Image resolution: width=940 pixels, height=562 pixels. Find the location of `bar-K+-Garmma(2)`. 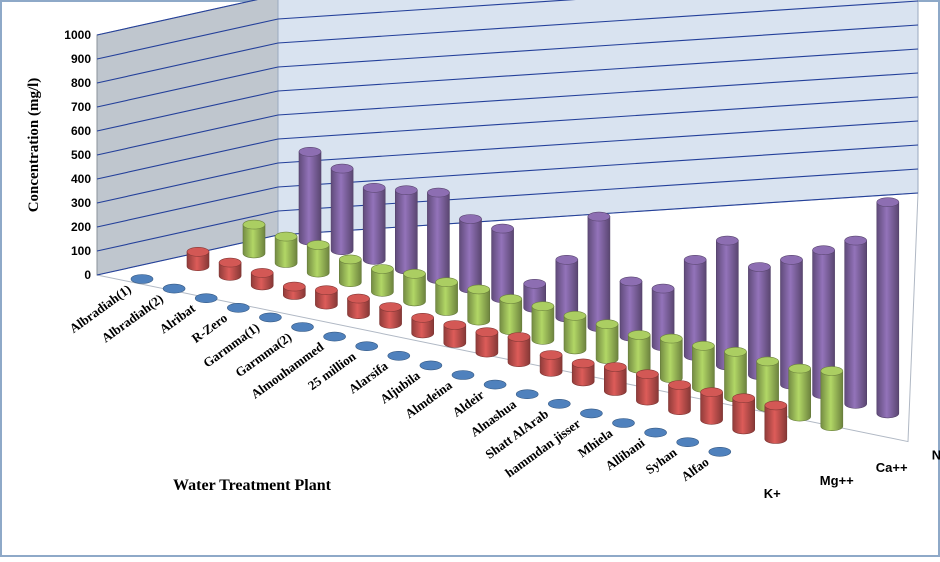

bar-K+-Garmma(2) is located at coordinates (302, 327).